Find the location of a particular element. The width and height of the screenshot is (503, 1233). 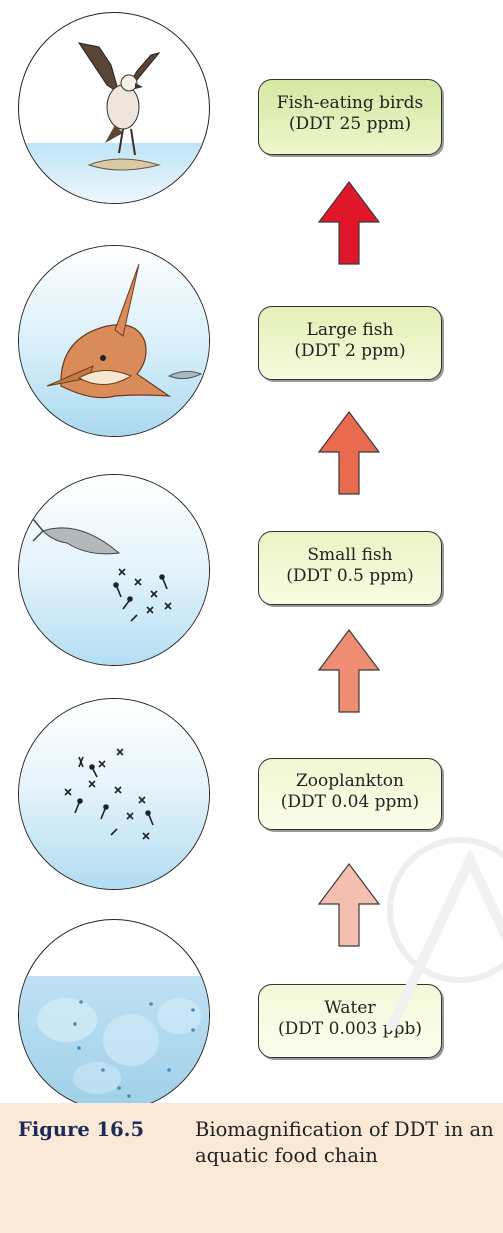

small-fish-circle is located at coordinates (114, 570).